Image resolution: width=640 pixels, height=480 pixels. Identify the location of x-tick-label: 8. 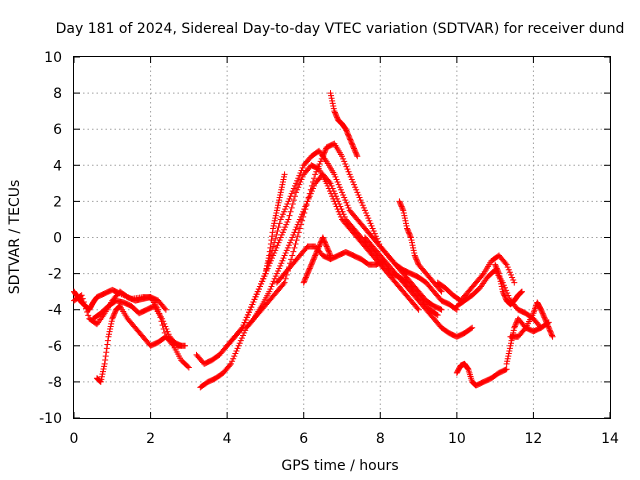
(380, 439).